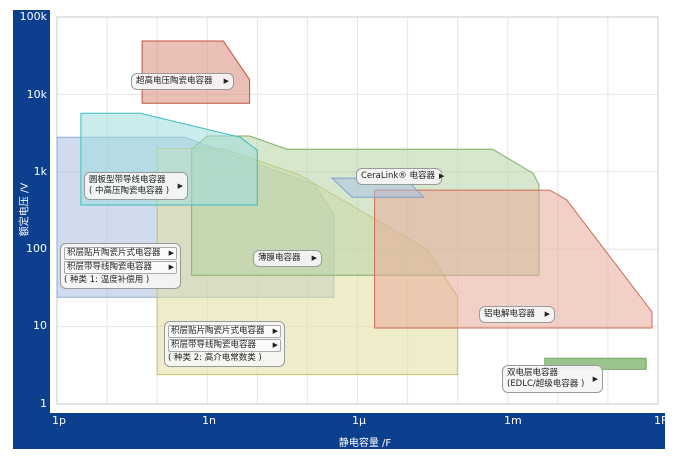  Describe the element at coordinates (59, 420) in the screenshot. I see `x-tick-label: 1p` at that location.